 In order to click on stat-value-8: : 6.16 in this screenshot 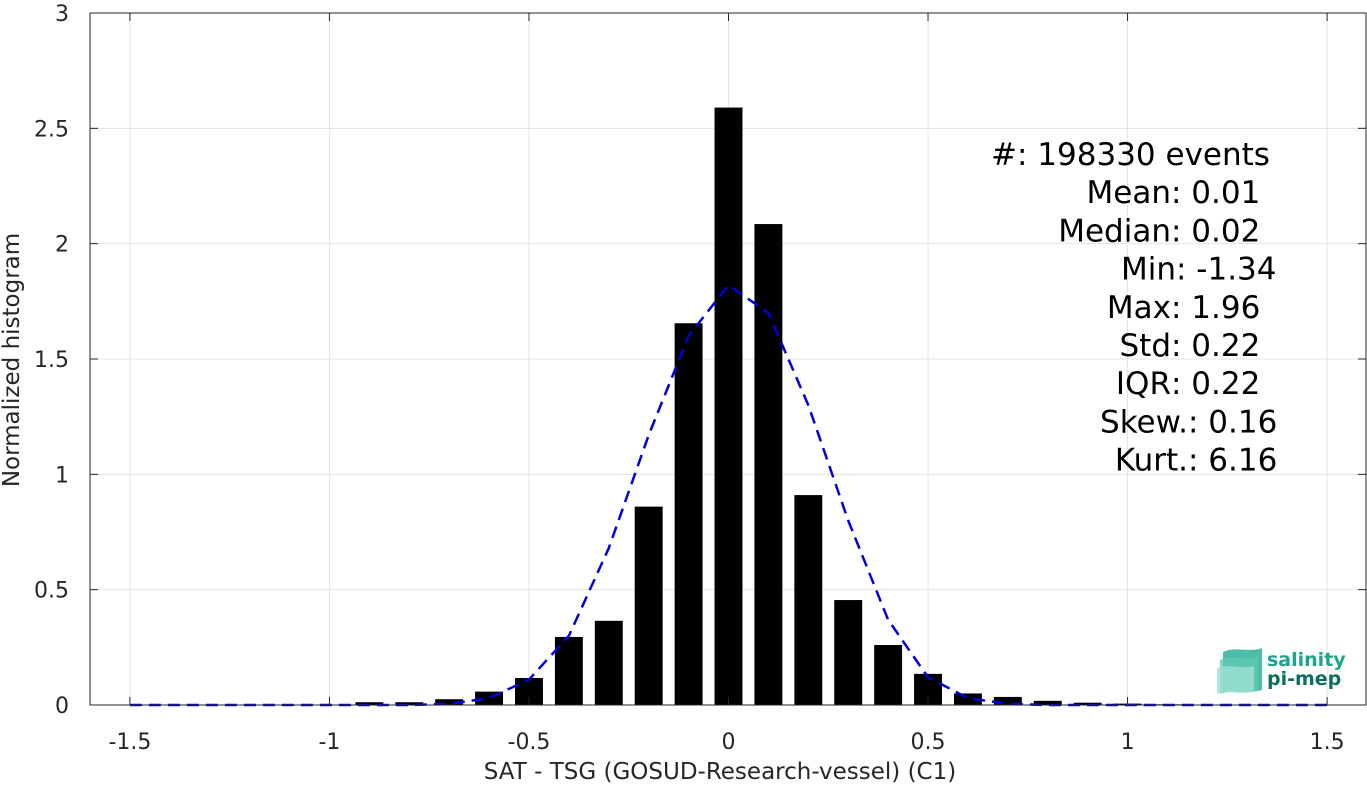, I will do `click(1232, 461)`.